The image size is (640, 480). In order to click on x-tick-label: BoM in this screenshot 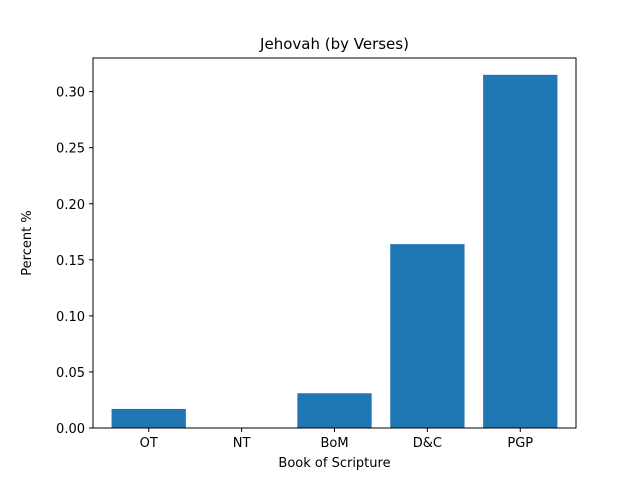, I will do `click(334, 443)`.